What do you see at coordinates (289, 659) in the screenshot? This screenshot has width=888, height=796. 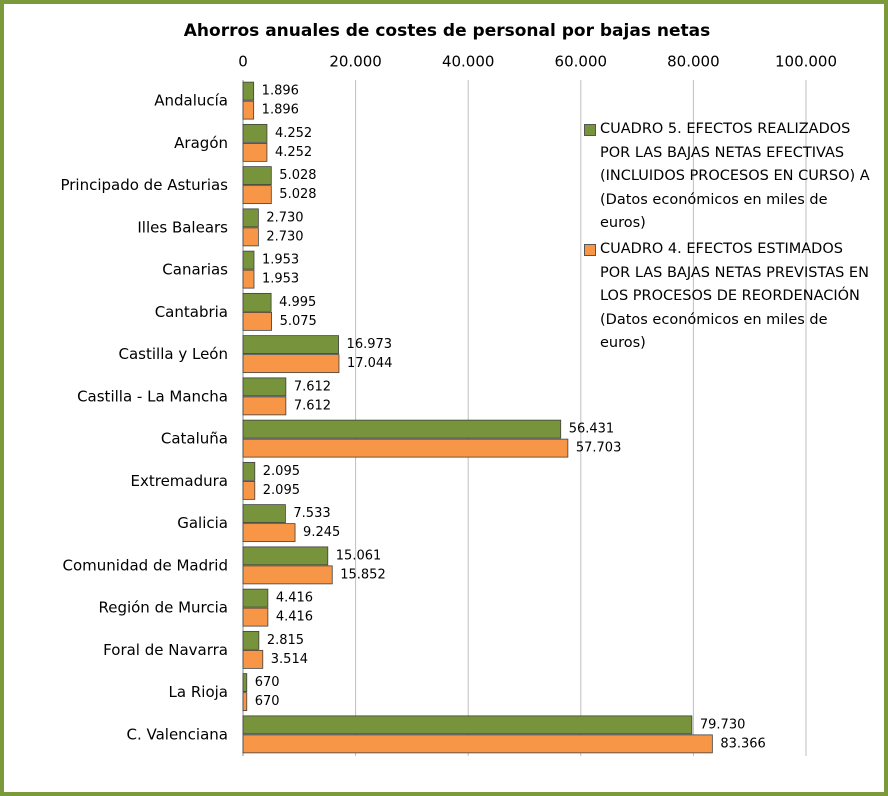 I see `data-label: 3.514` at bounding box center [289, 659].